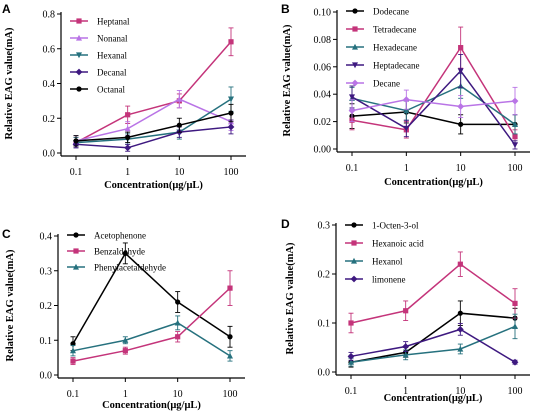 Image resolution: width=550 pixels, height=412 pixels. What do you see at coordinates (391, 12) in the screenshot?
I see `legend-label: Dodecane` at bounding box center [391, 12].